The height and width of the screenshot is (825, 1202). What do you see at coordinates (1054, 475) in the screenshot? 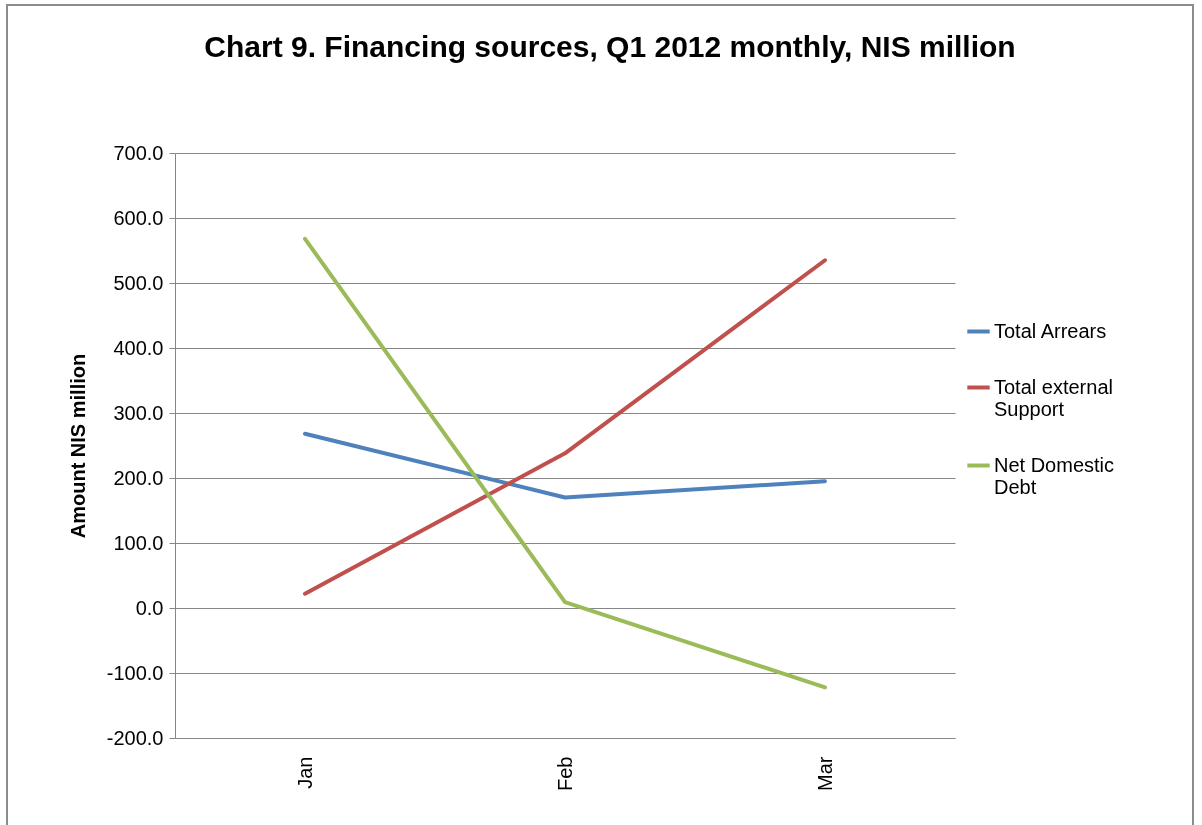
I see `legend-label: Net Domestic Debt` at bounding box center [1054, 475].